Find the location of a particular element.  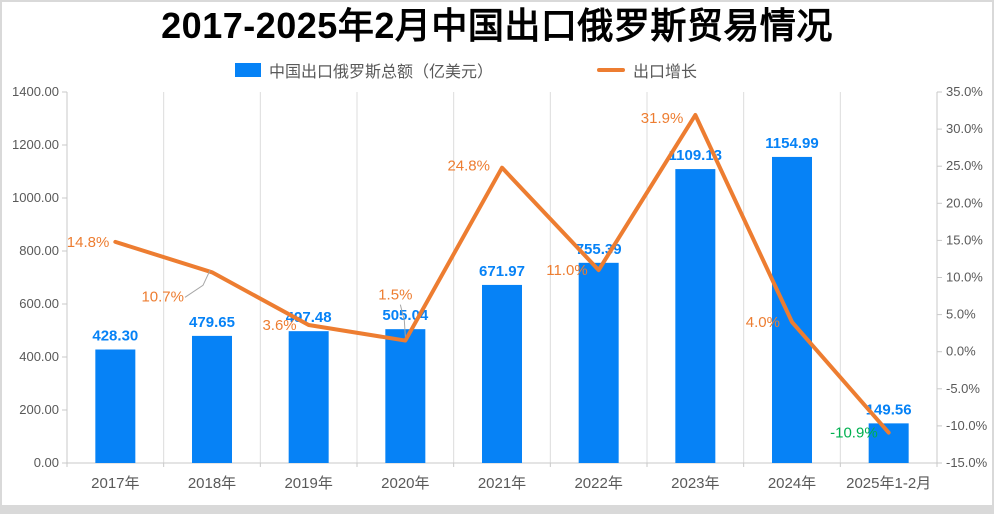

right-axis-tick-label: 0.0% is located at coordinates (961, 351).